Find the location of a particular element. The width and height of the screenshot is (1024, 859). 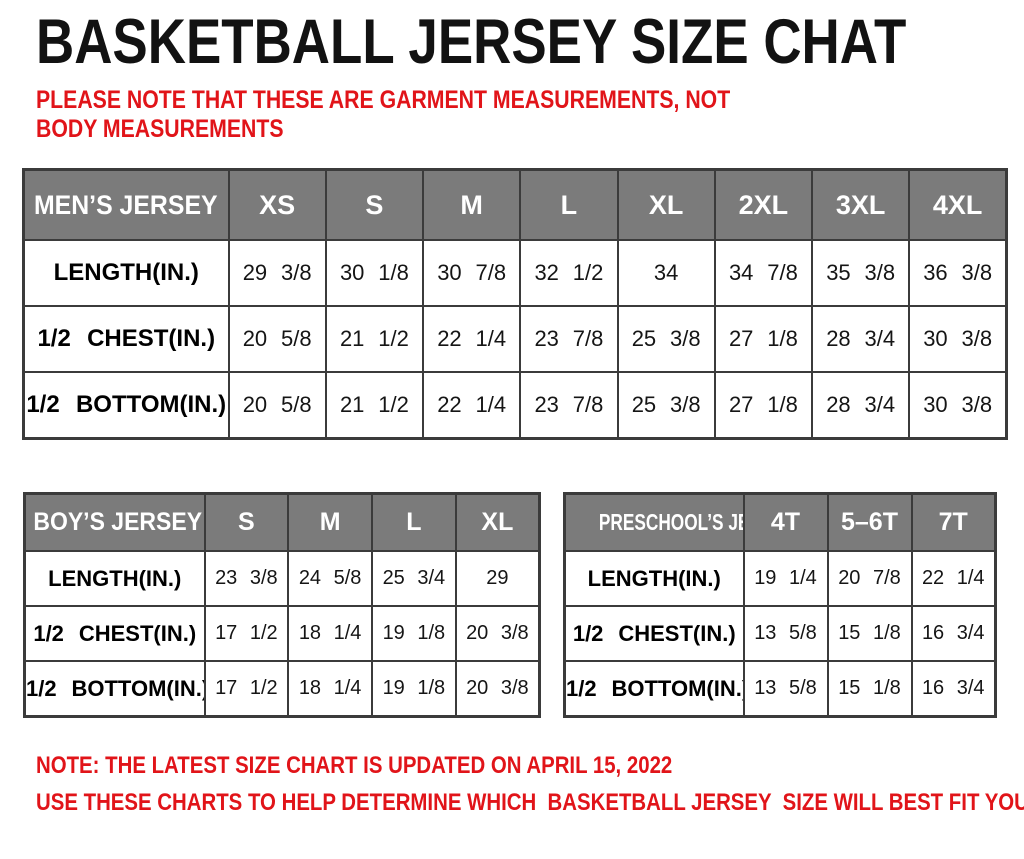

measurement-cell: 30 7/8 is located at coordinates (471, 273).